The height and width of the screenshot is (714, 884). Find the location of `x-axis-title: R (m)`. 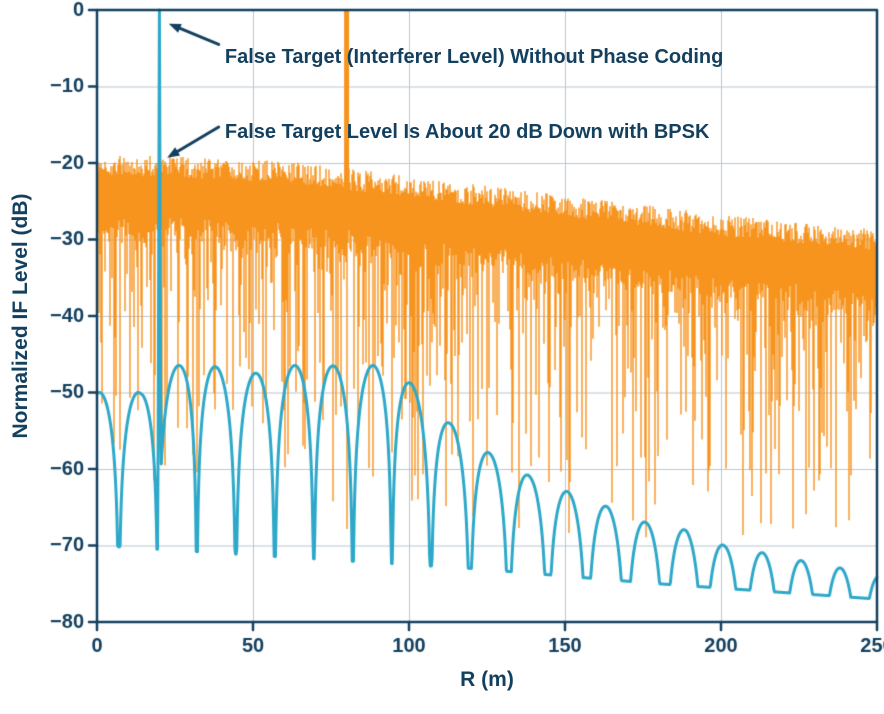

x-axis-title: R (m) is located at coordinates (487, 679).